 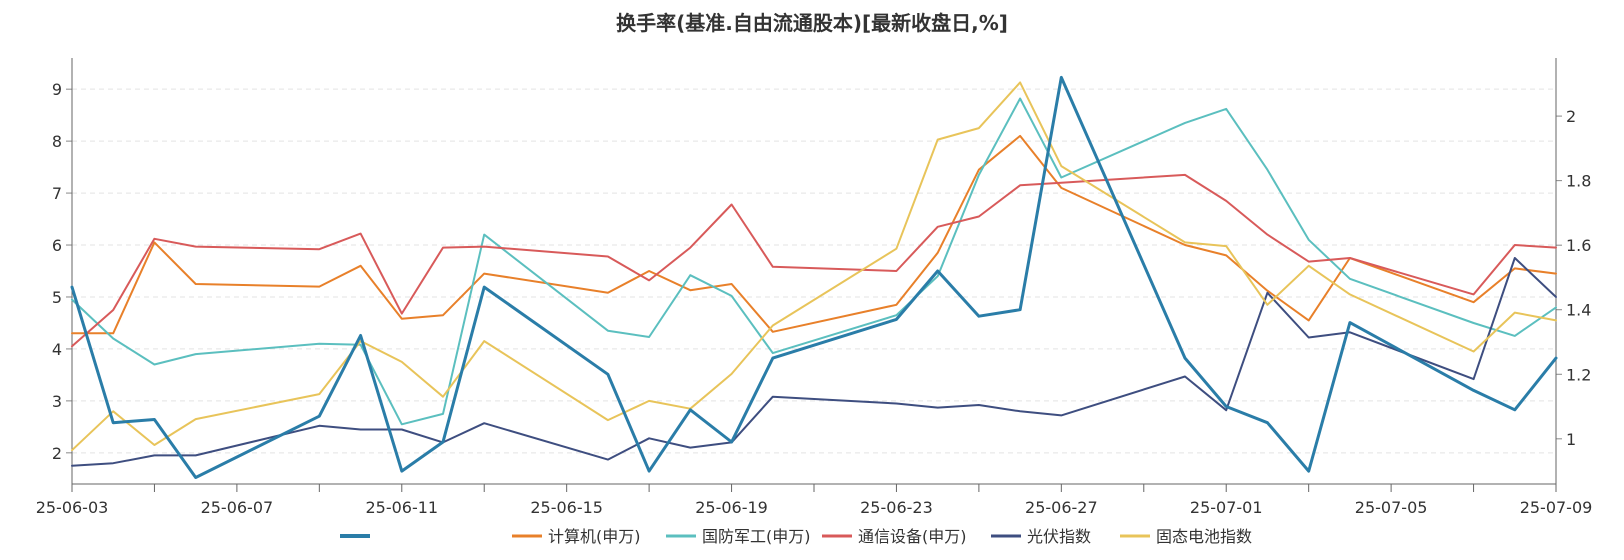 What do you see at coordinates (1204, 536) in the screenshot?
I see `legend-label-5: 固态电池指数` at bounding box center [1204, 536].